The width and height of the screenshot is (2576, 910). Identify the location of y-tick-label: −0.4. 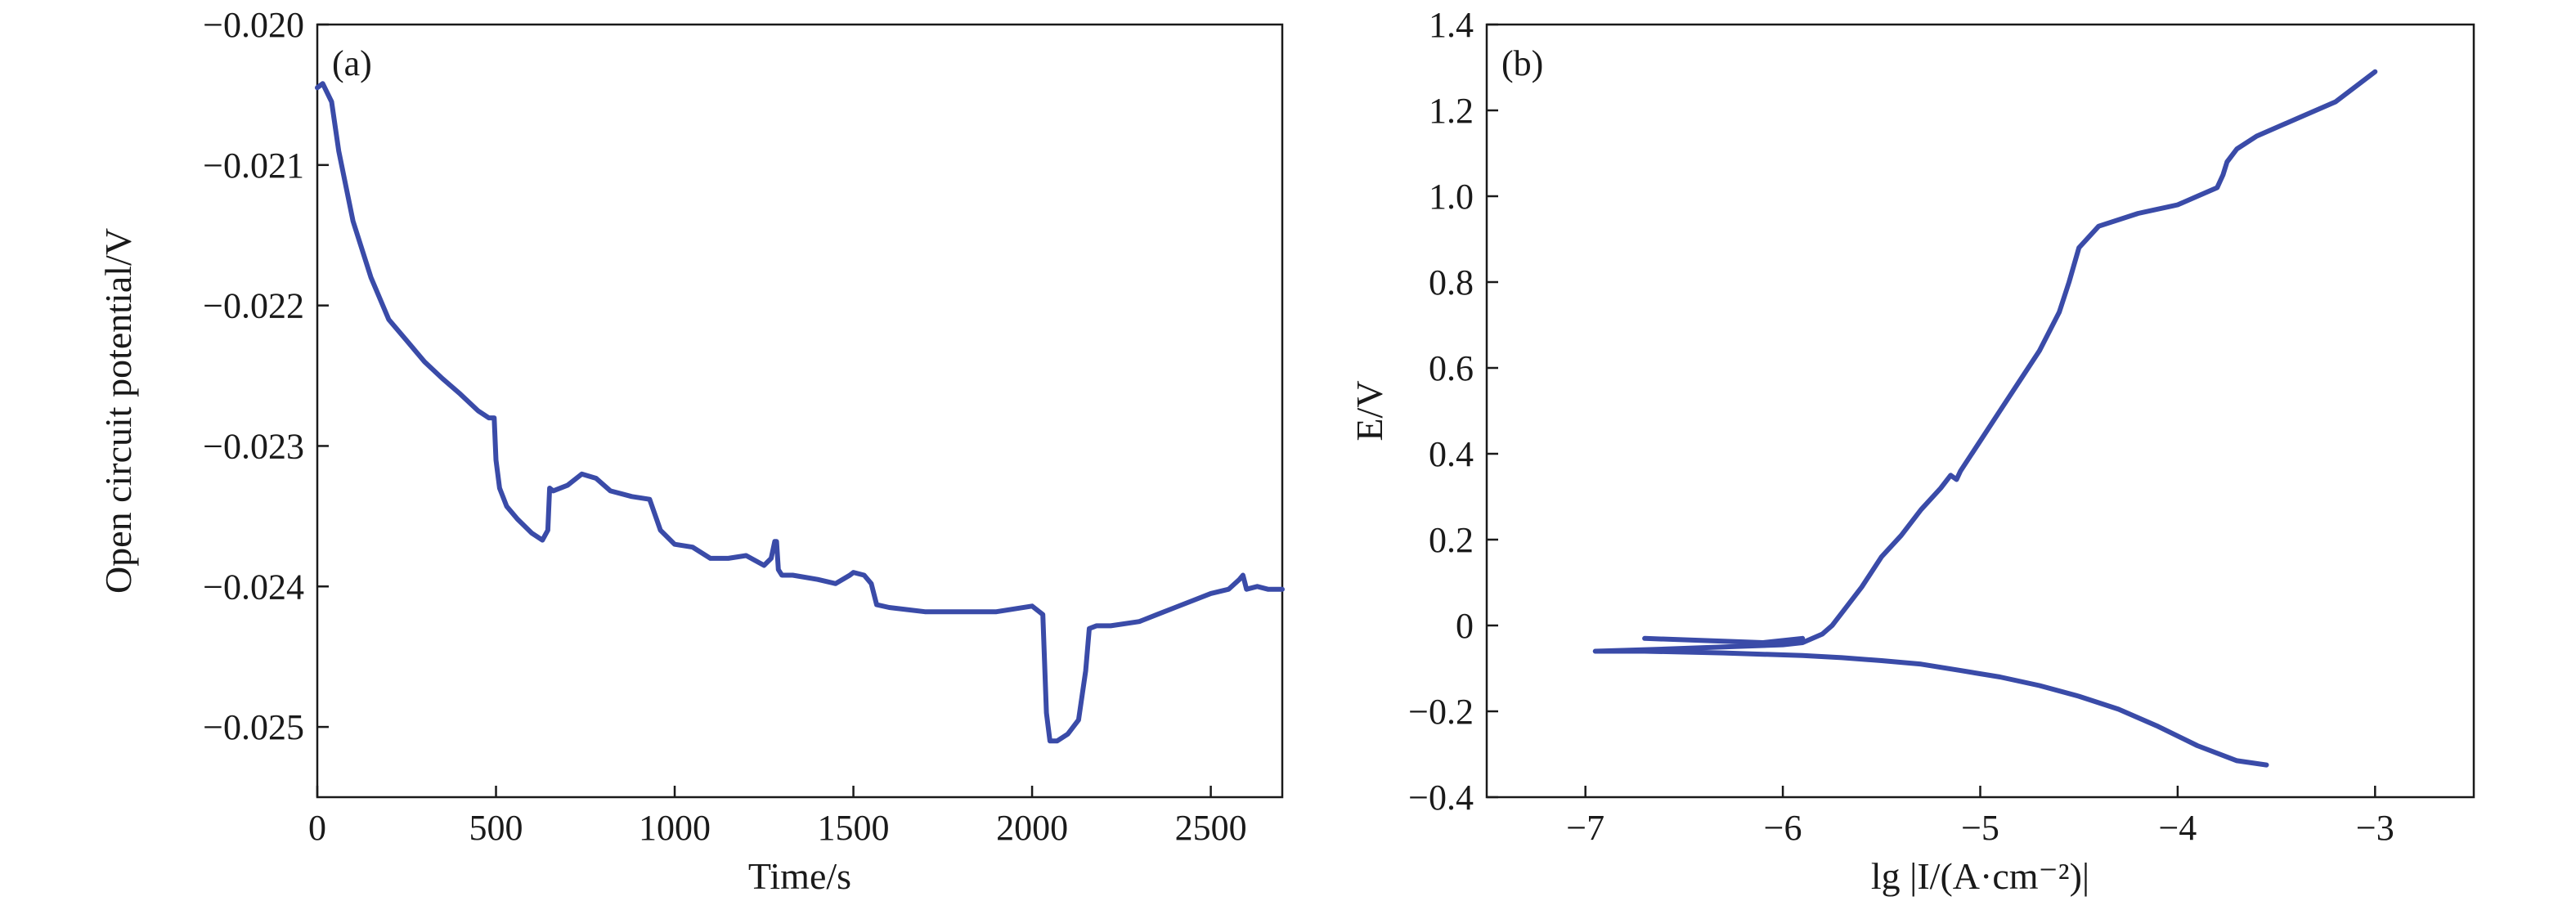
(1441, 798).